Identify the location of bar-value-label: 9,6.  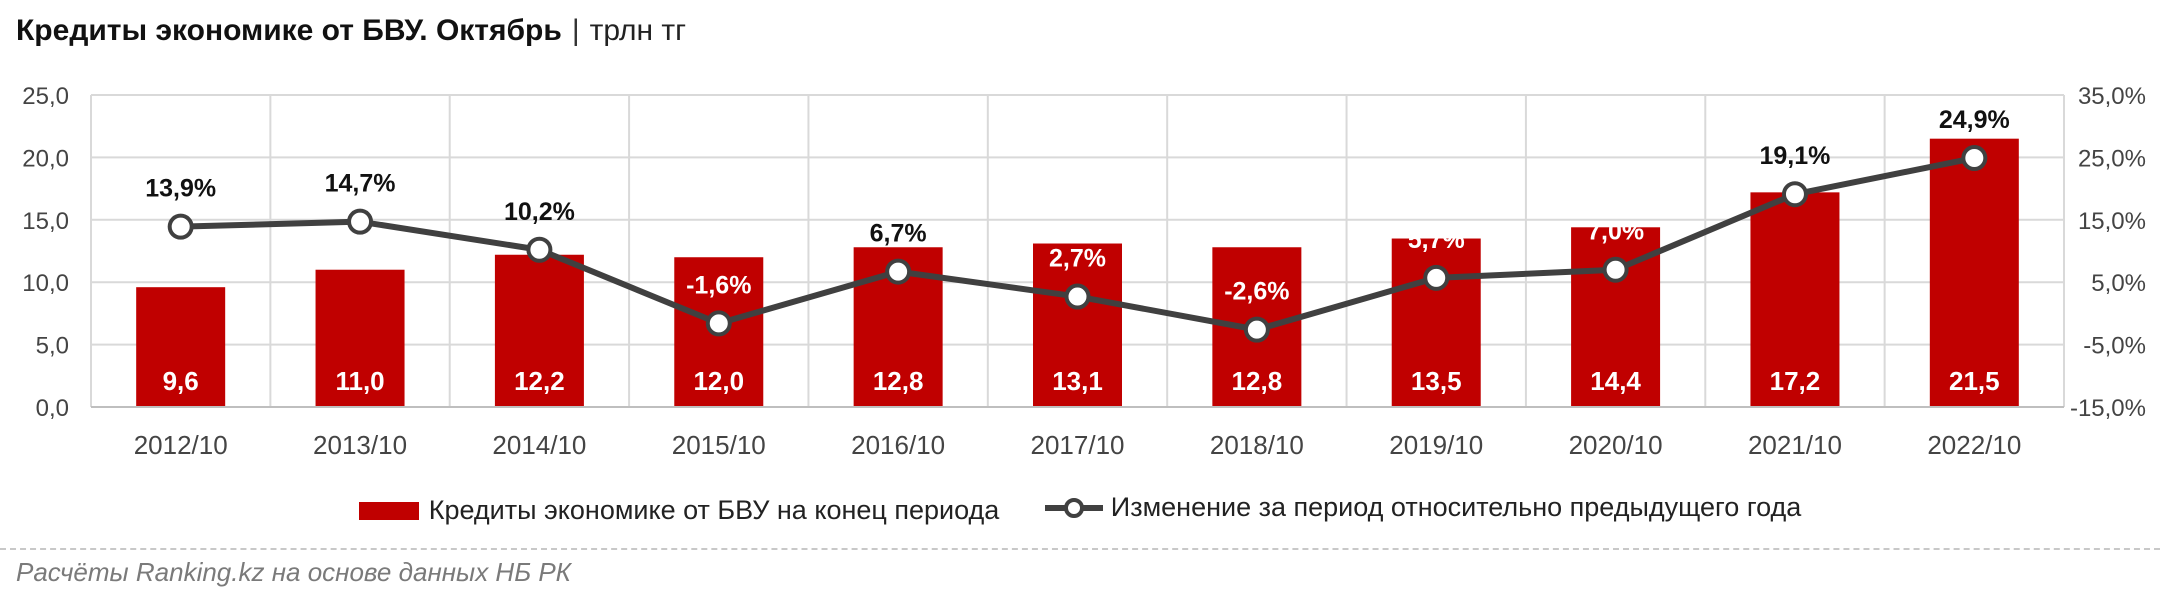
(181, 381).